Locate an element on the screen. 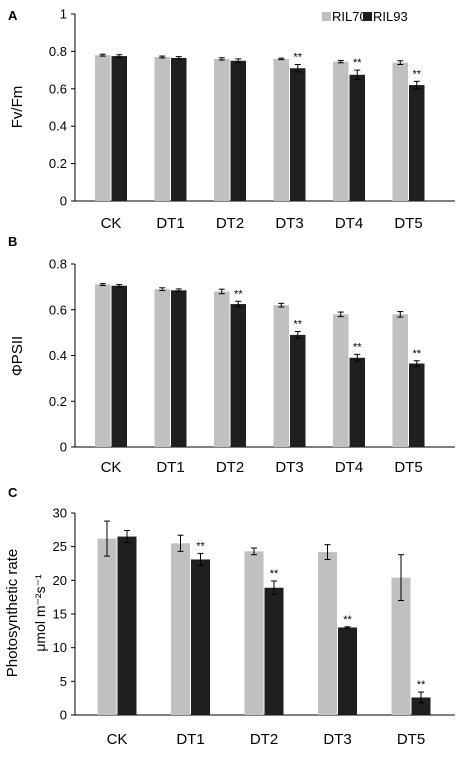  y-axis-title: Photosynthetic rate is located at coordinates (12, 613).